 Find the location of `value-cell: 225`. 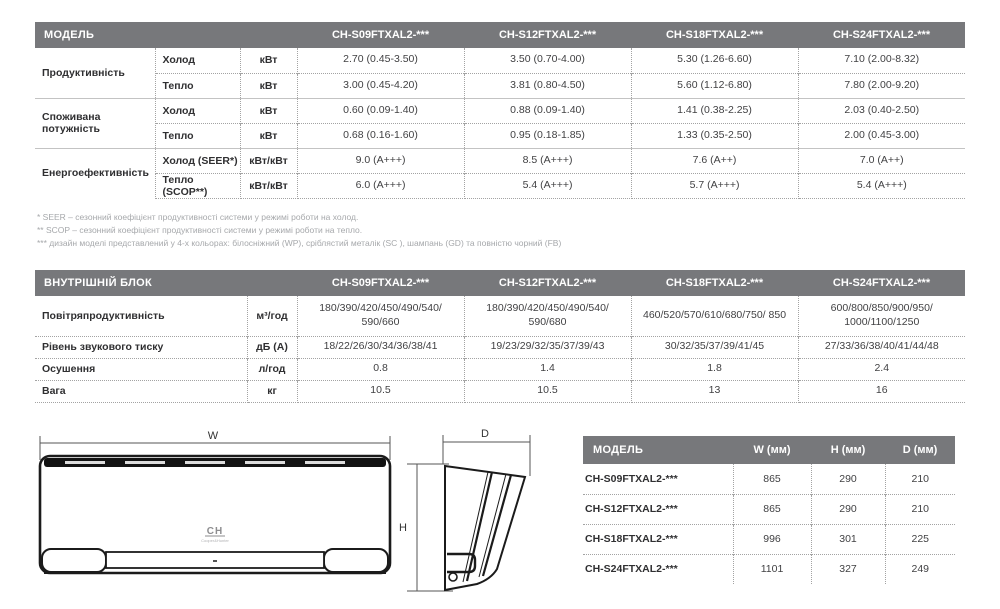

value-cell: 225 is located at coordinates (920, 538).